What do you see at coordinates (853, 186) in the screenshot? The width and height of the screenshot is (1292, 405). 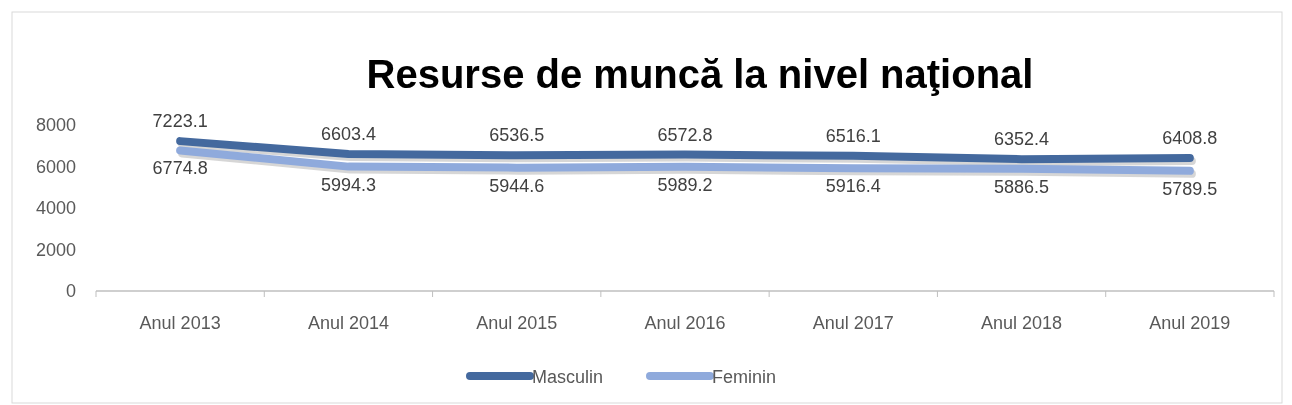 I see `data-label: 5916.4` at bounding box center [853, 186].